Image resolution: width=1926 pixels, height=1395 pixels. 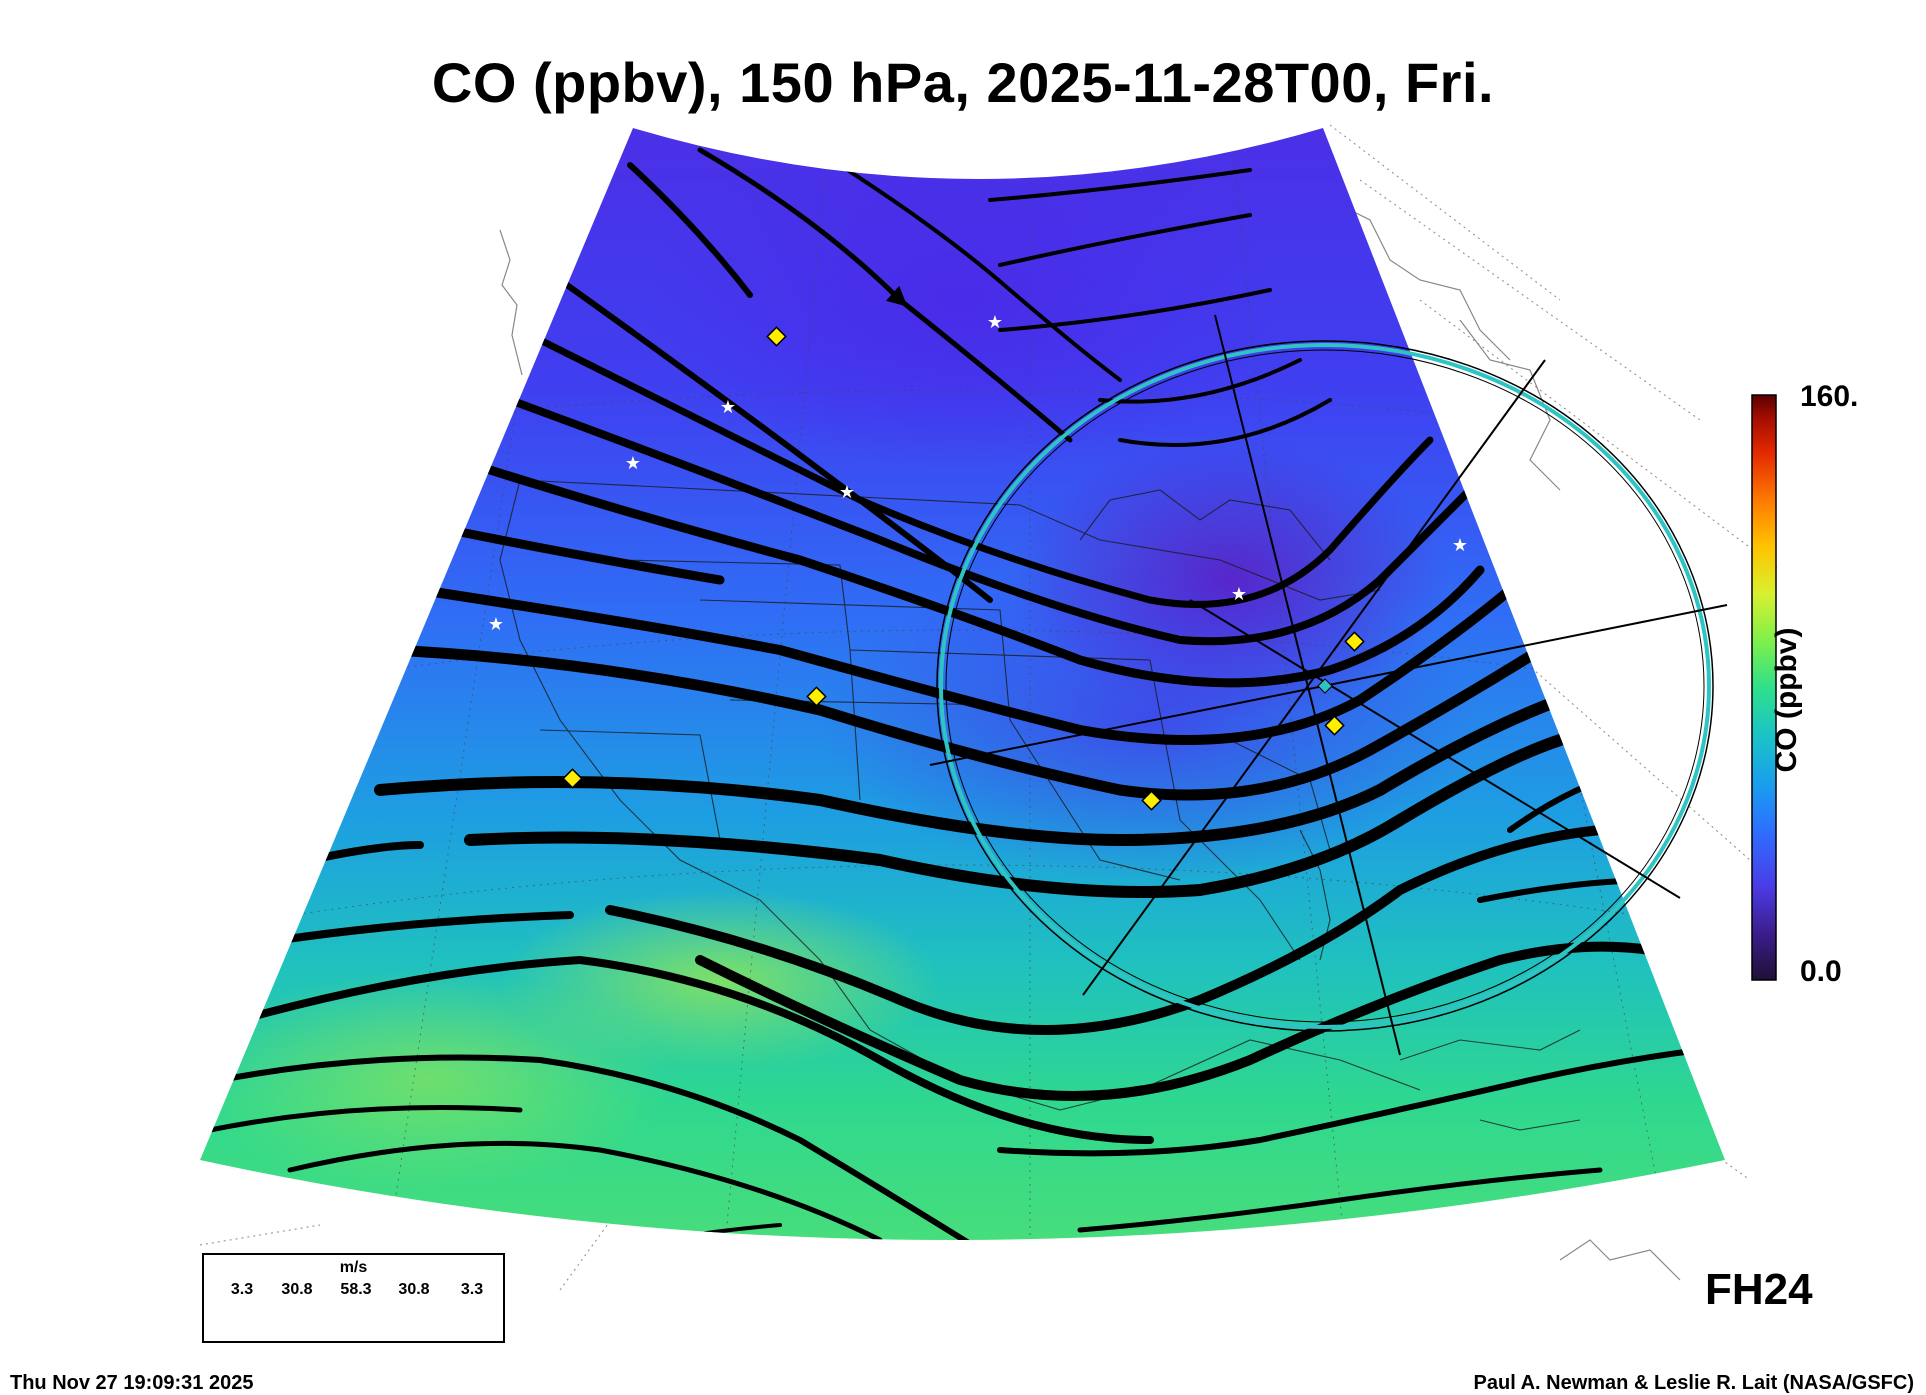 I want to click on wind-legend: m/s 3.3 30.8 58.3 30.8 3.3, so click(x=353, y=1298).